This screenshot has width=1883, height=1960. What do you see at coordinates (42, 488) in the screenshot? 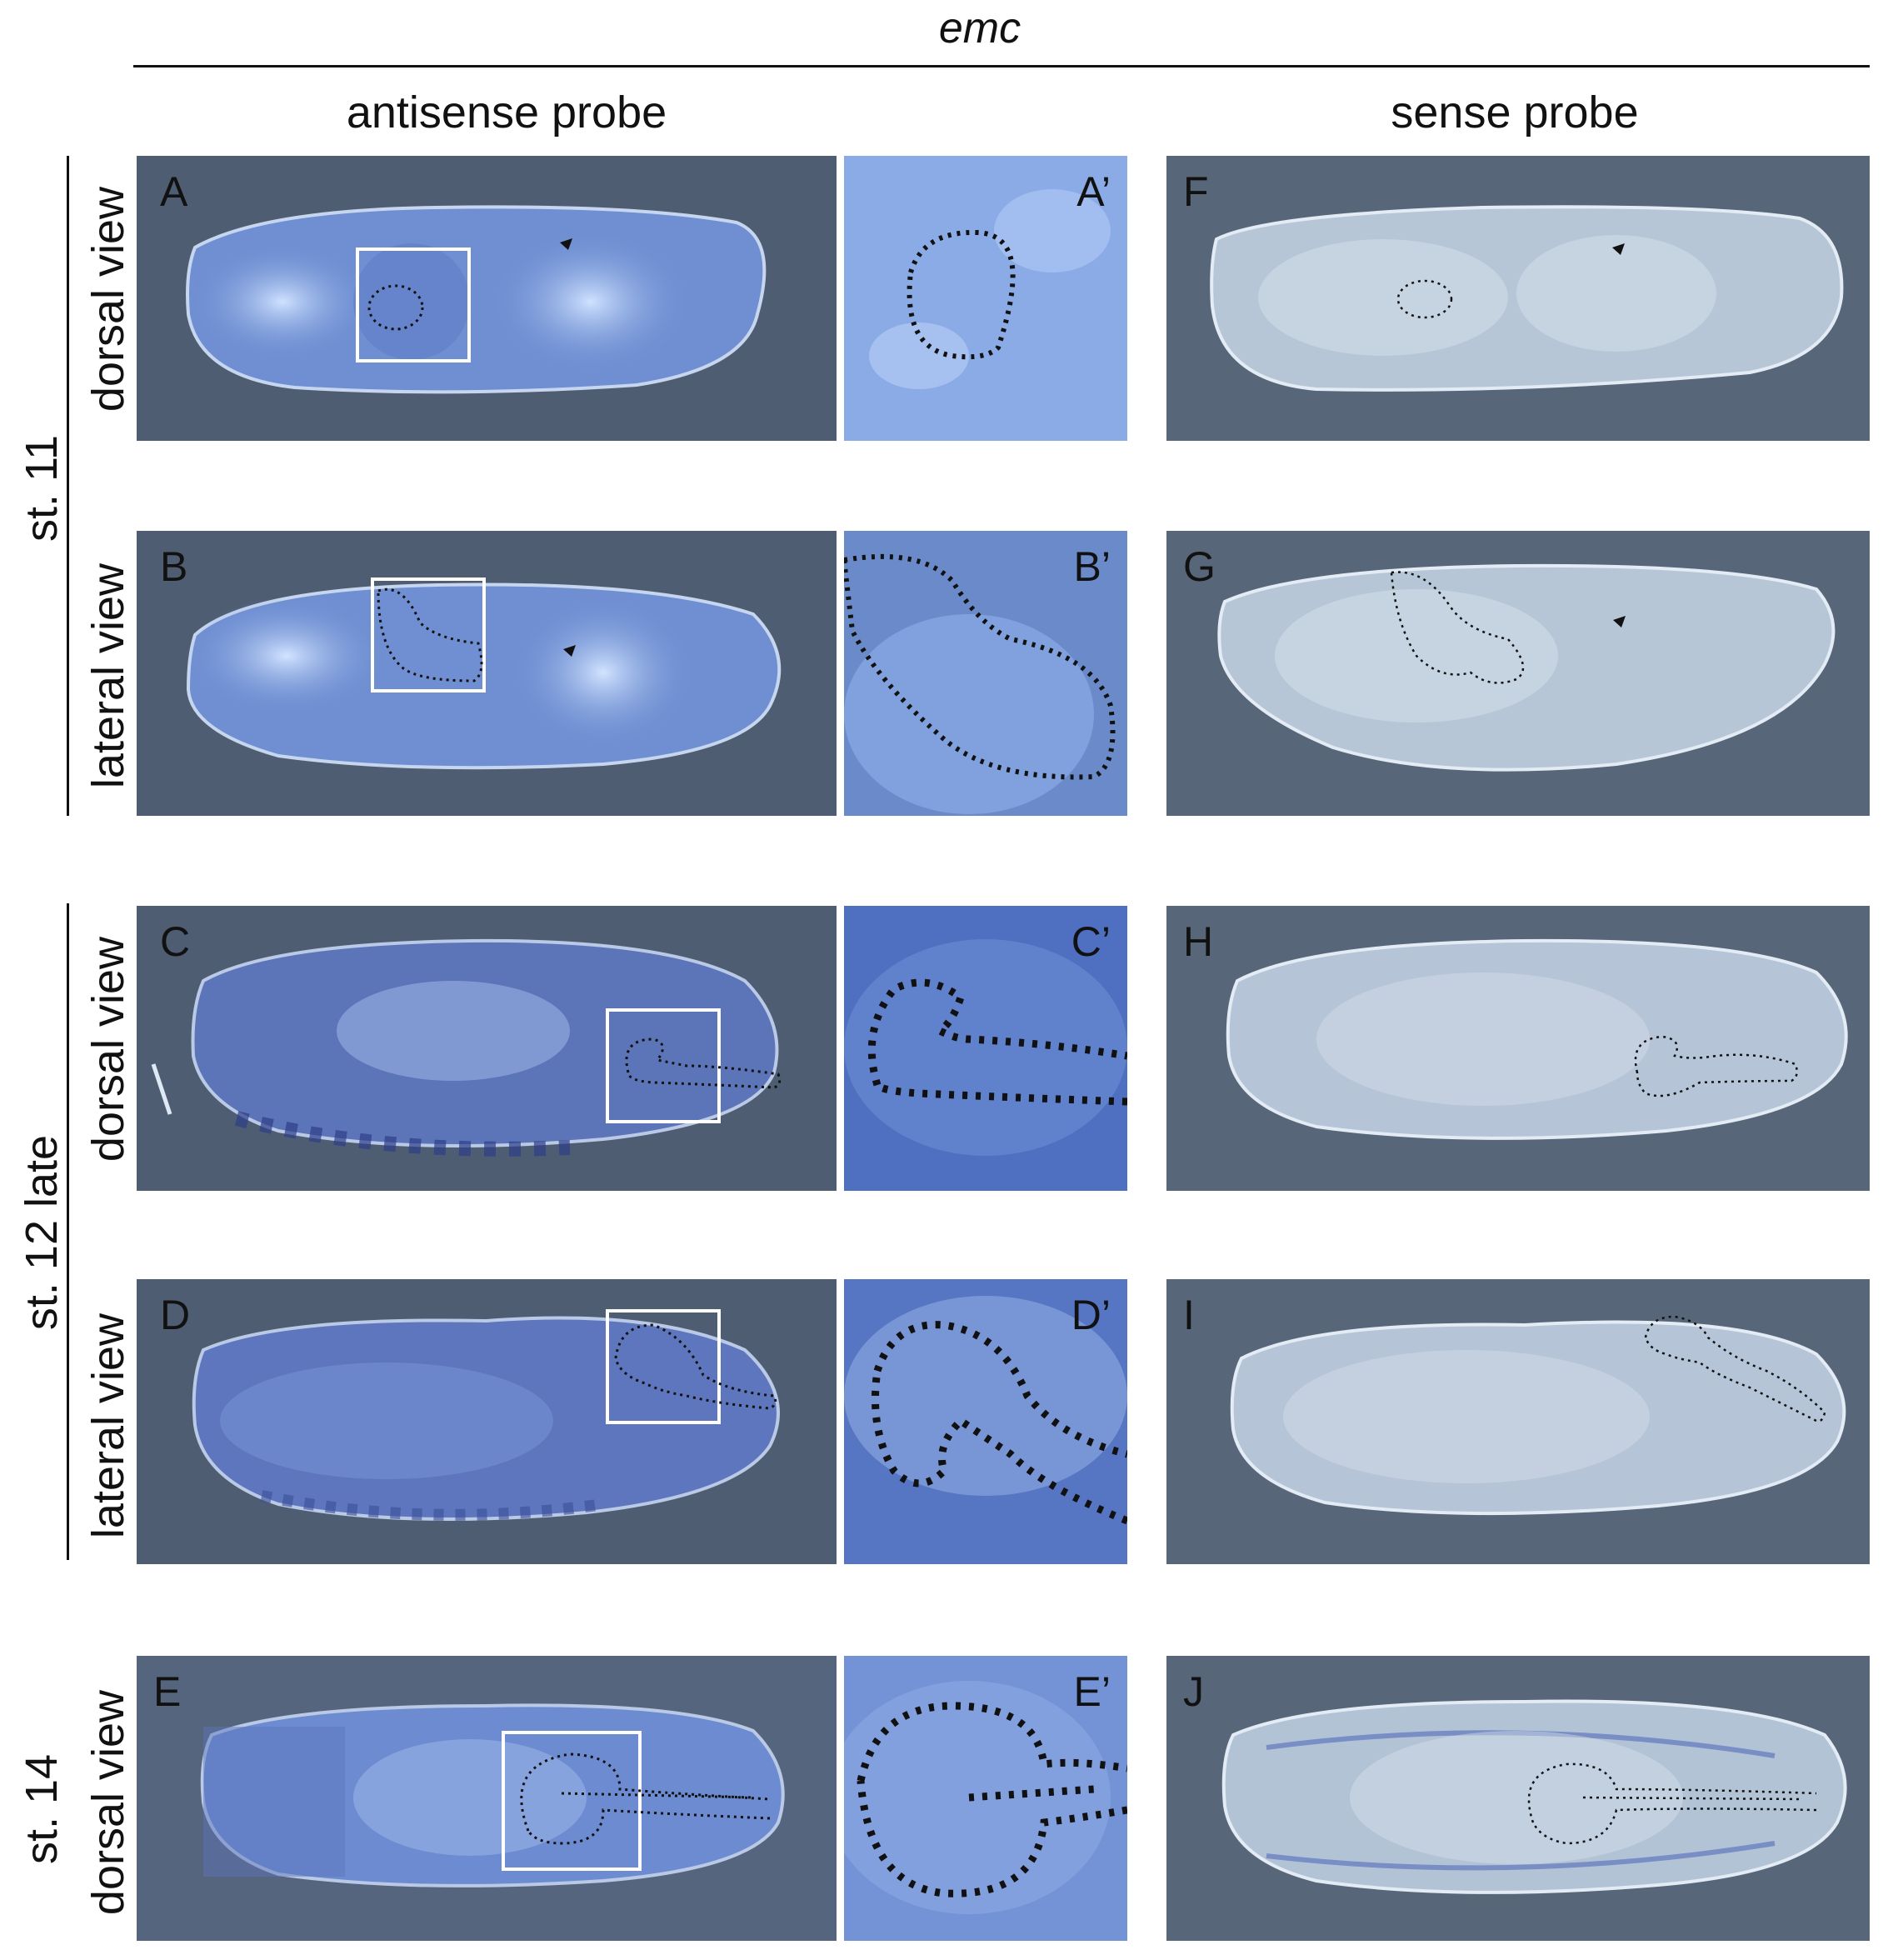
I see `stage-label-st11: st. 11` at bounding box center [42, 488].